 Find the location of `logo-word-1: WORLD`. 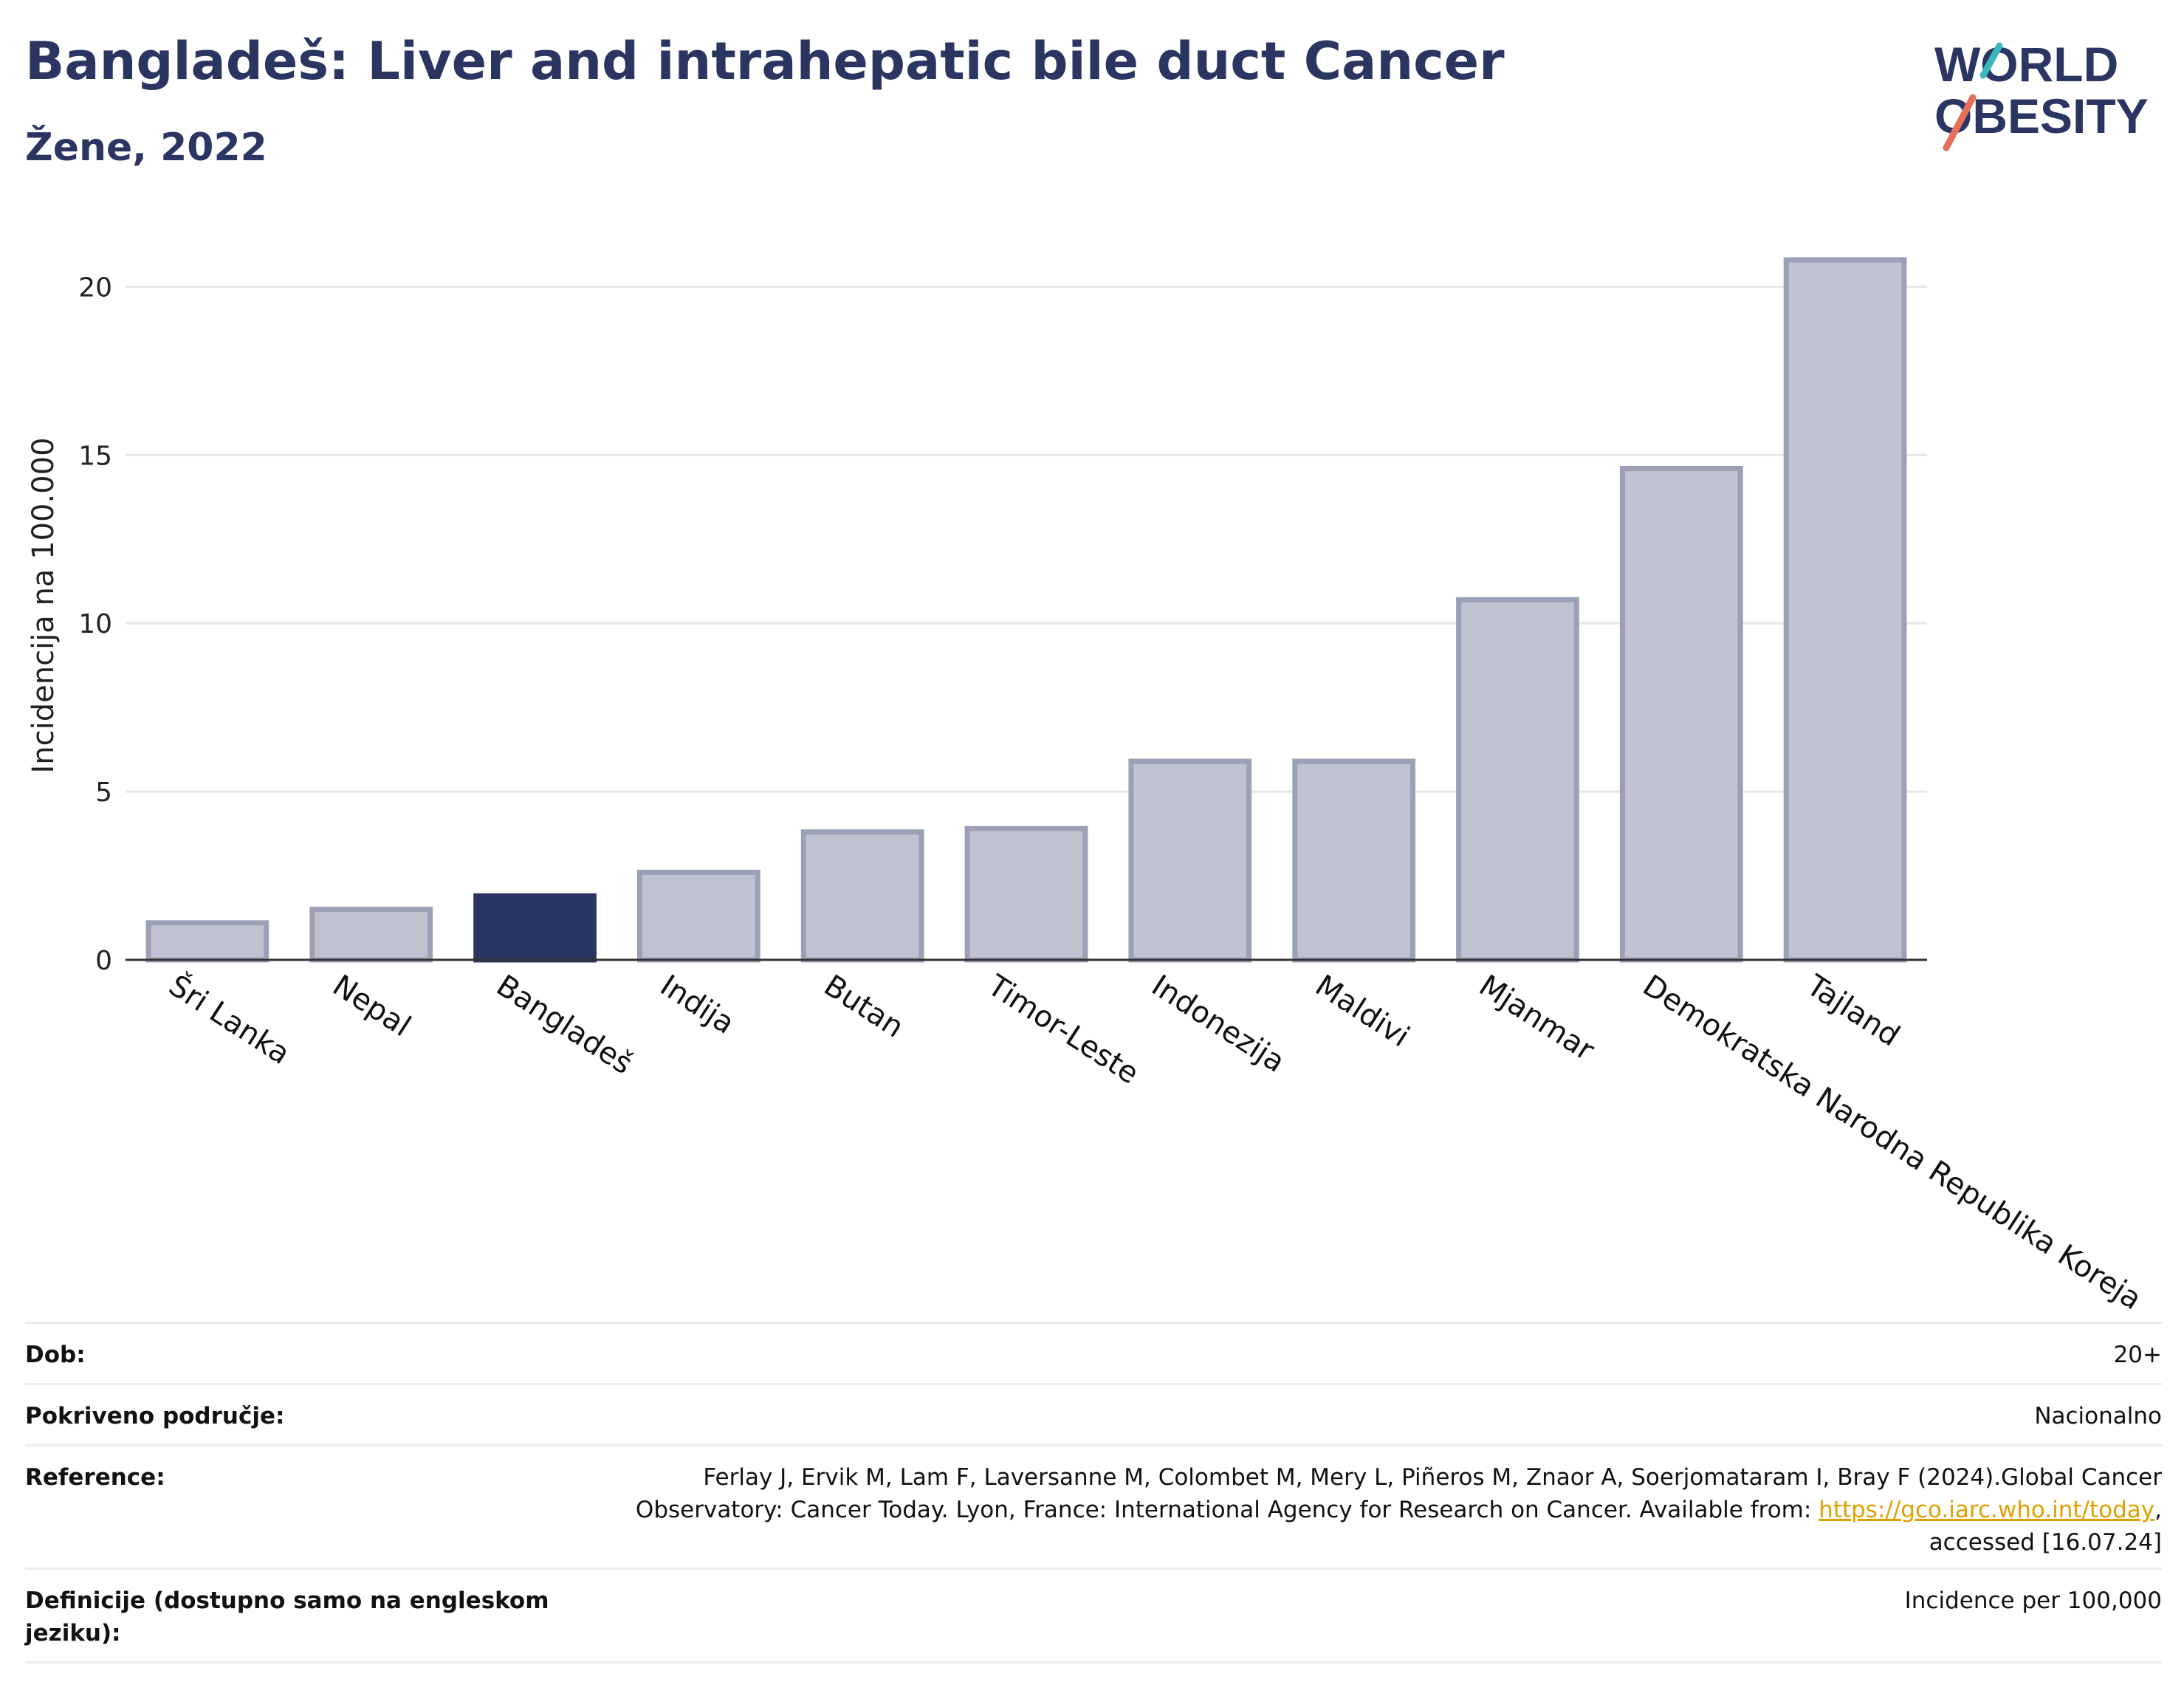

logo-word-1: WORLD is located at coordinates (2026, 64).